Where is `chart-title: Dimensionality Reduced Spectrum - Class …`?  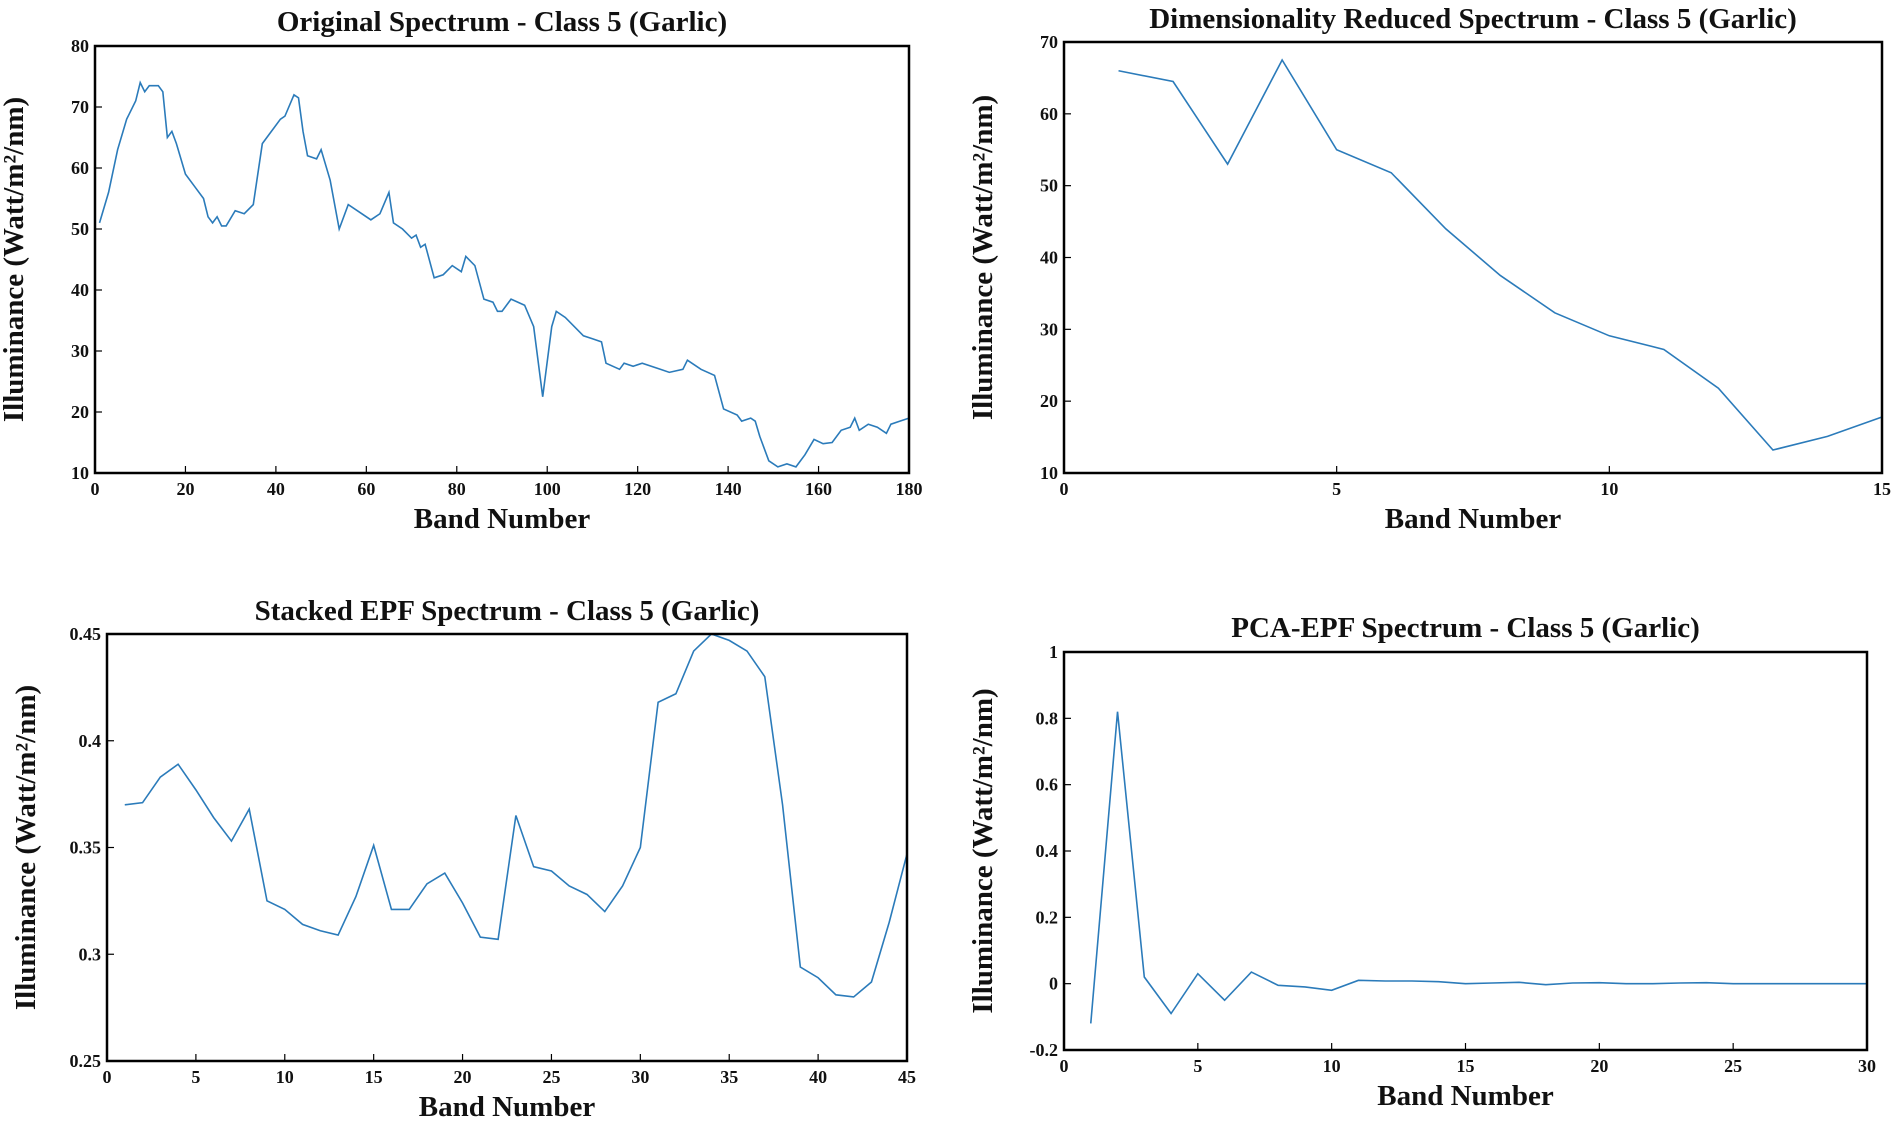 chart-title: Dimensionality Reduced Spectrum - Class … is located at coordinates (1473, 19).